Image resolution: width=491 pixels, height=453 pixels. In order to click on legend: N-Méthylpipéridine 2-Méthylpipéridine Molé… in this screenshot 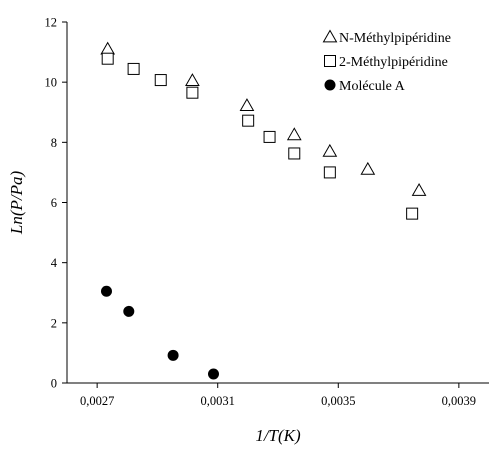, I will do `click(386, 61)`.